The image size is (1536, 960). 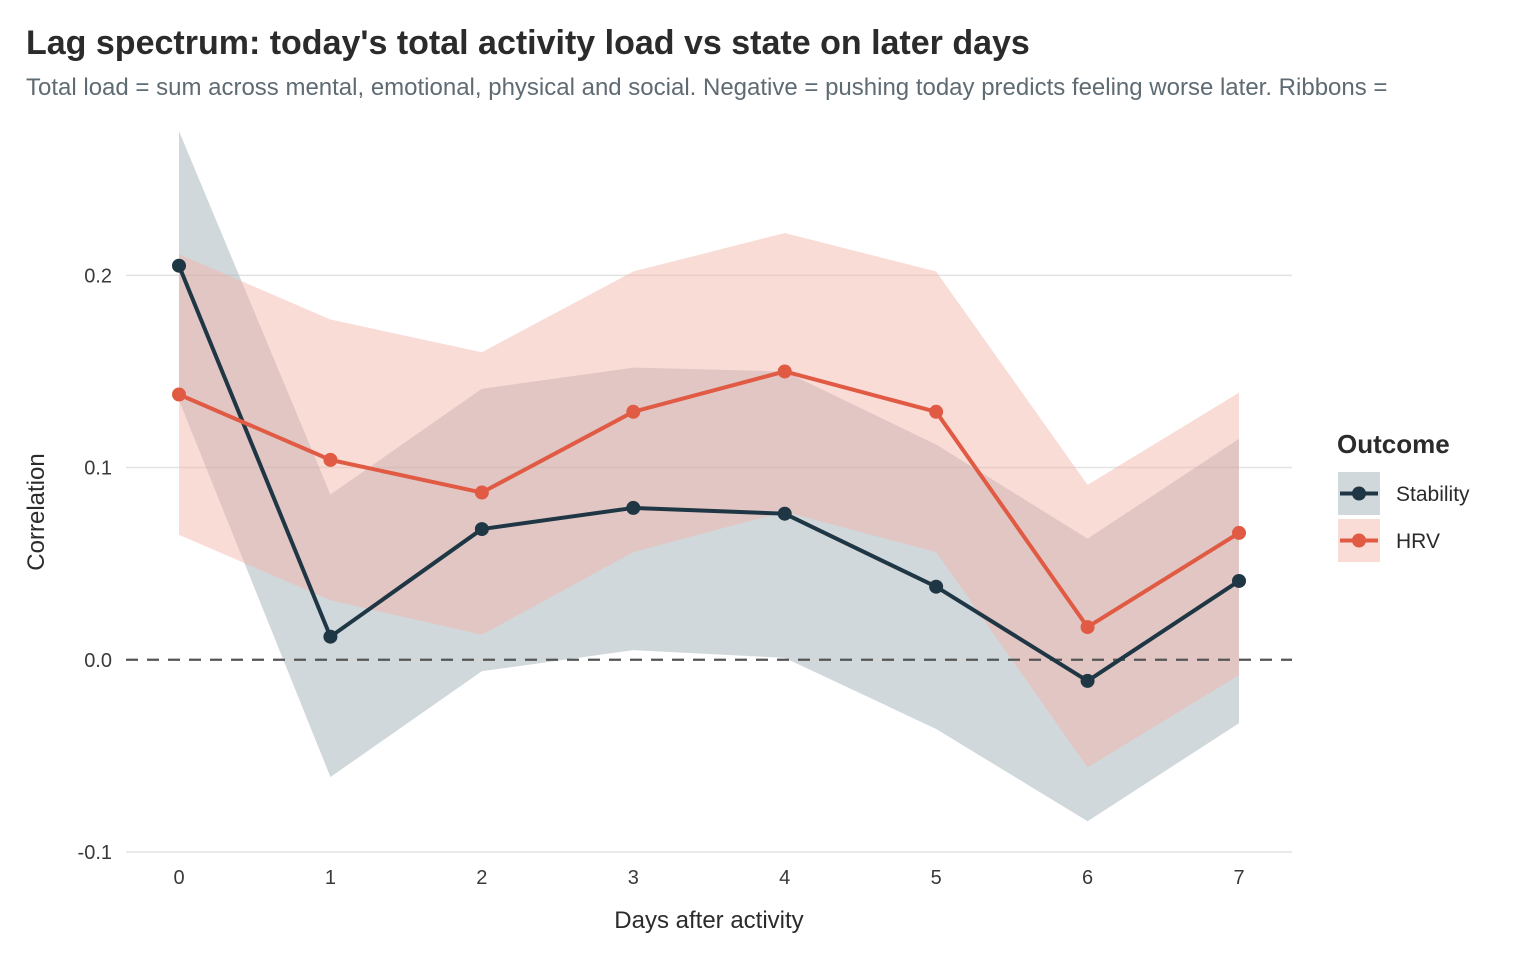 What do you see at coordinates (481, 878) in the screenshot?
I see `x-tick-label: 2` at bounding box center [481, 878].